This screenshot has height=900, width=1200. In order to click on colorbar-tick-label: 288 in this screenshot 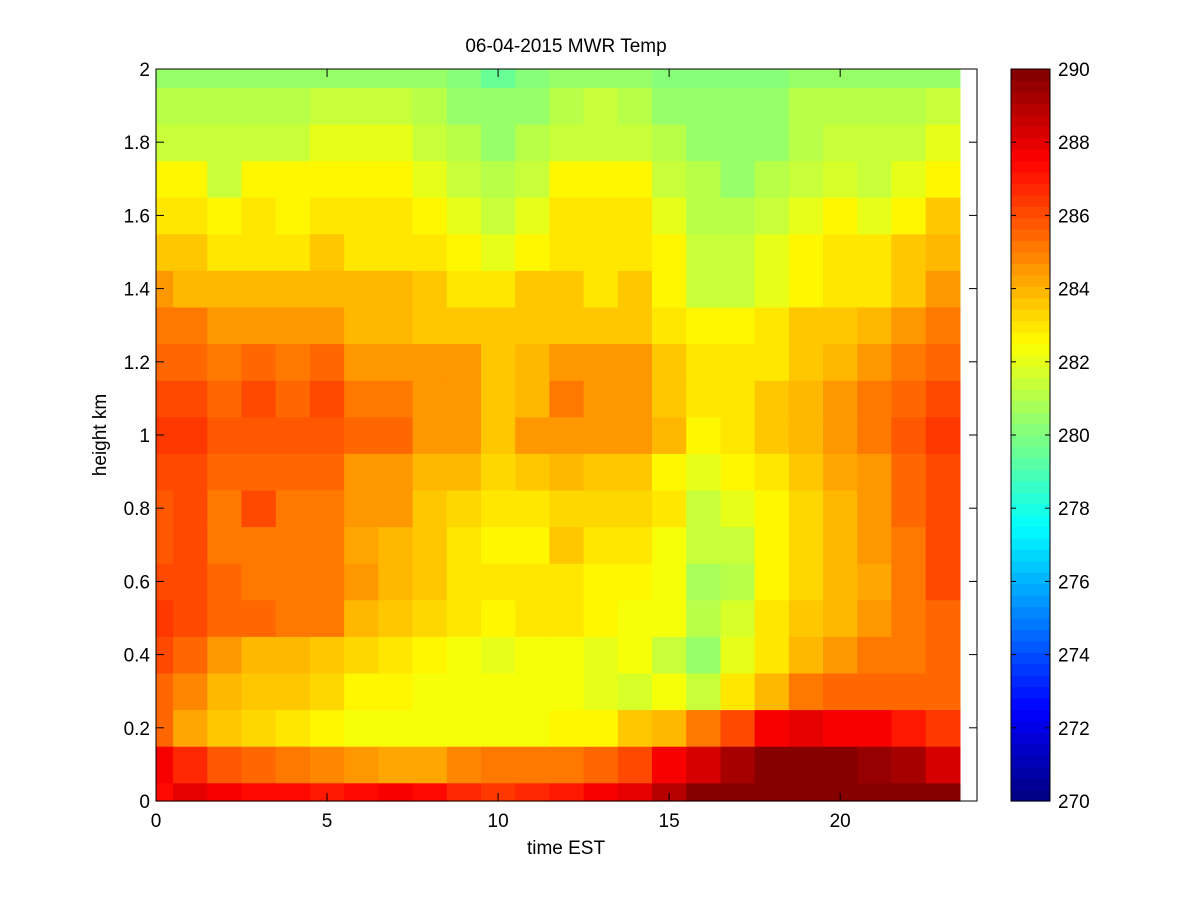, I will do `click(1074, 143)`.